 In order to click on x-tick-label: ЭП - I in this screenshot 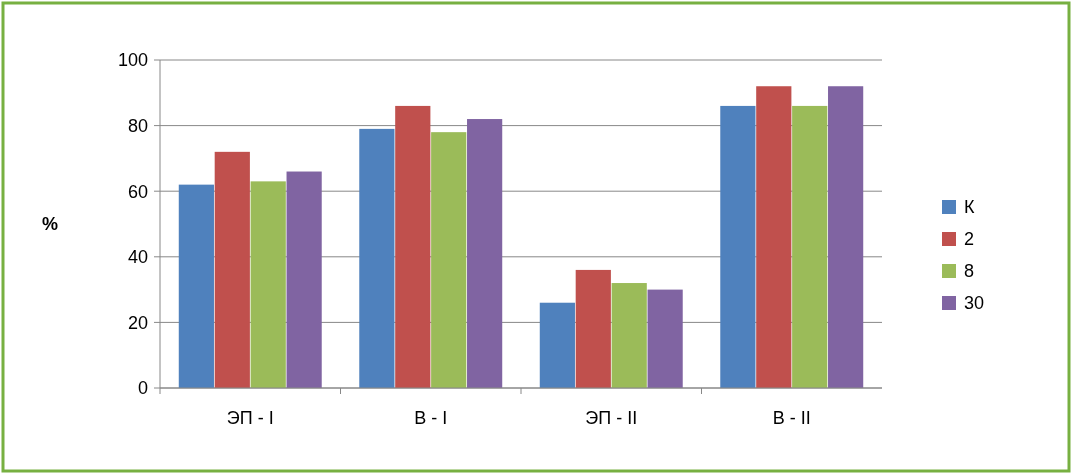, I will do `click(250, 418)`.